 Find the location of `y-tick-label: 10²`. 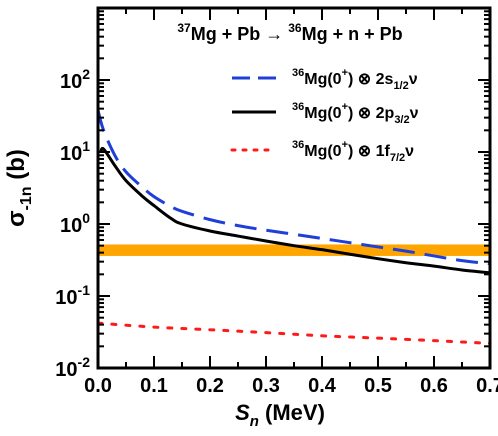

y-tick-label: 10² is located at coordinates (75, 79).